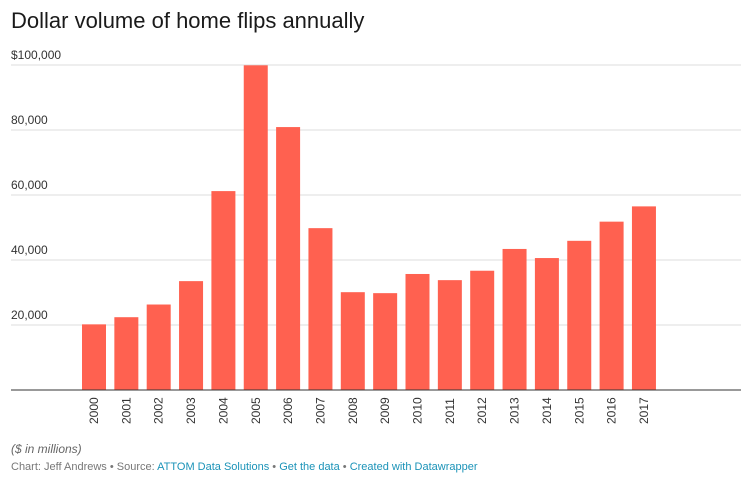  What do you see at coordinates (385, 341) in the screenshot?
I see `bar-2009` at bounding box center [385, 341].